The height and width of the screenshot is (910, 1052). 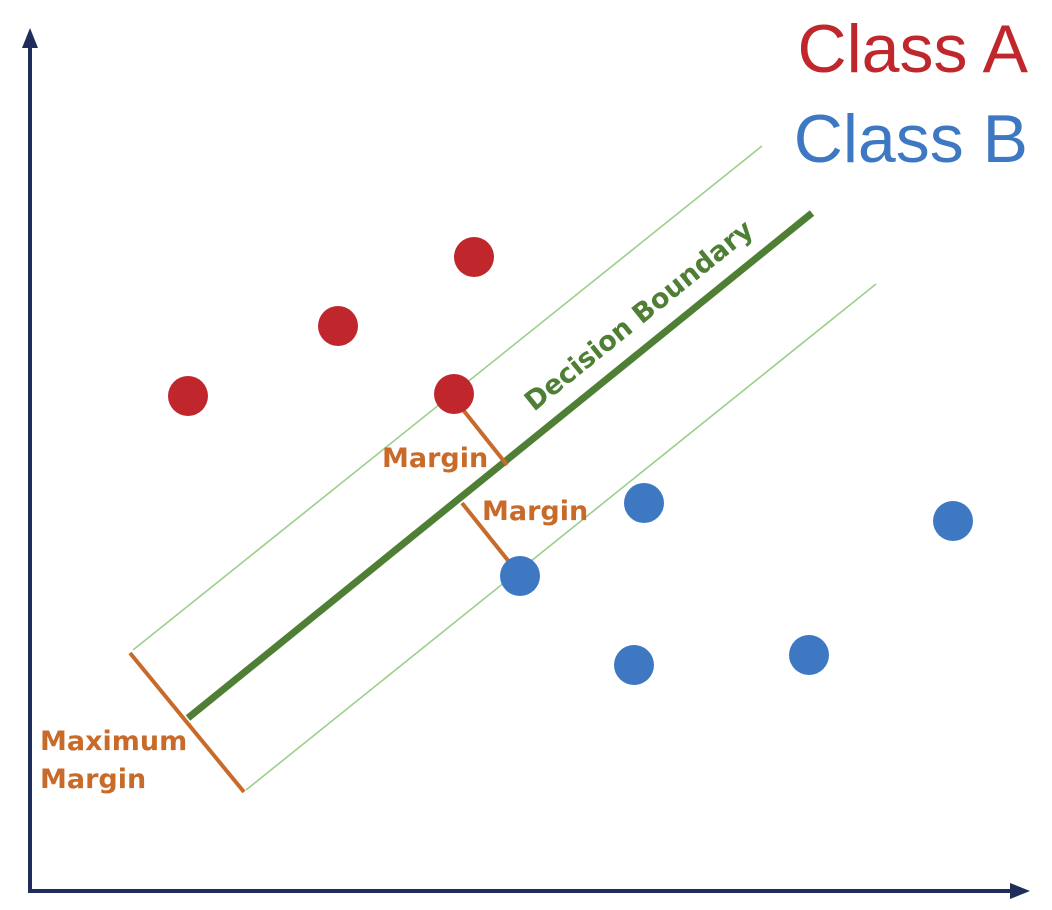 I want to click on maximum-margin-label-line1: Maximum, so click(x=113, y=741).